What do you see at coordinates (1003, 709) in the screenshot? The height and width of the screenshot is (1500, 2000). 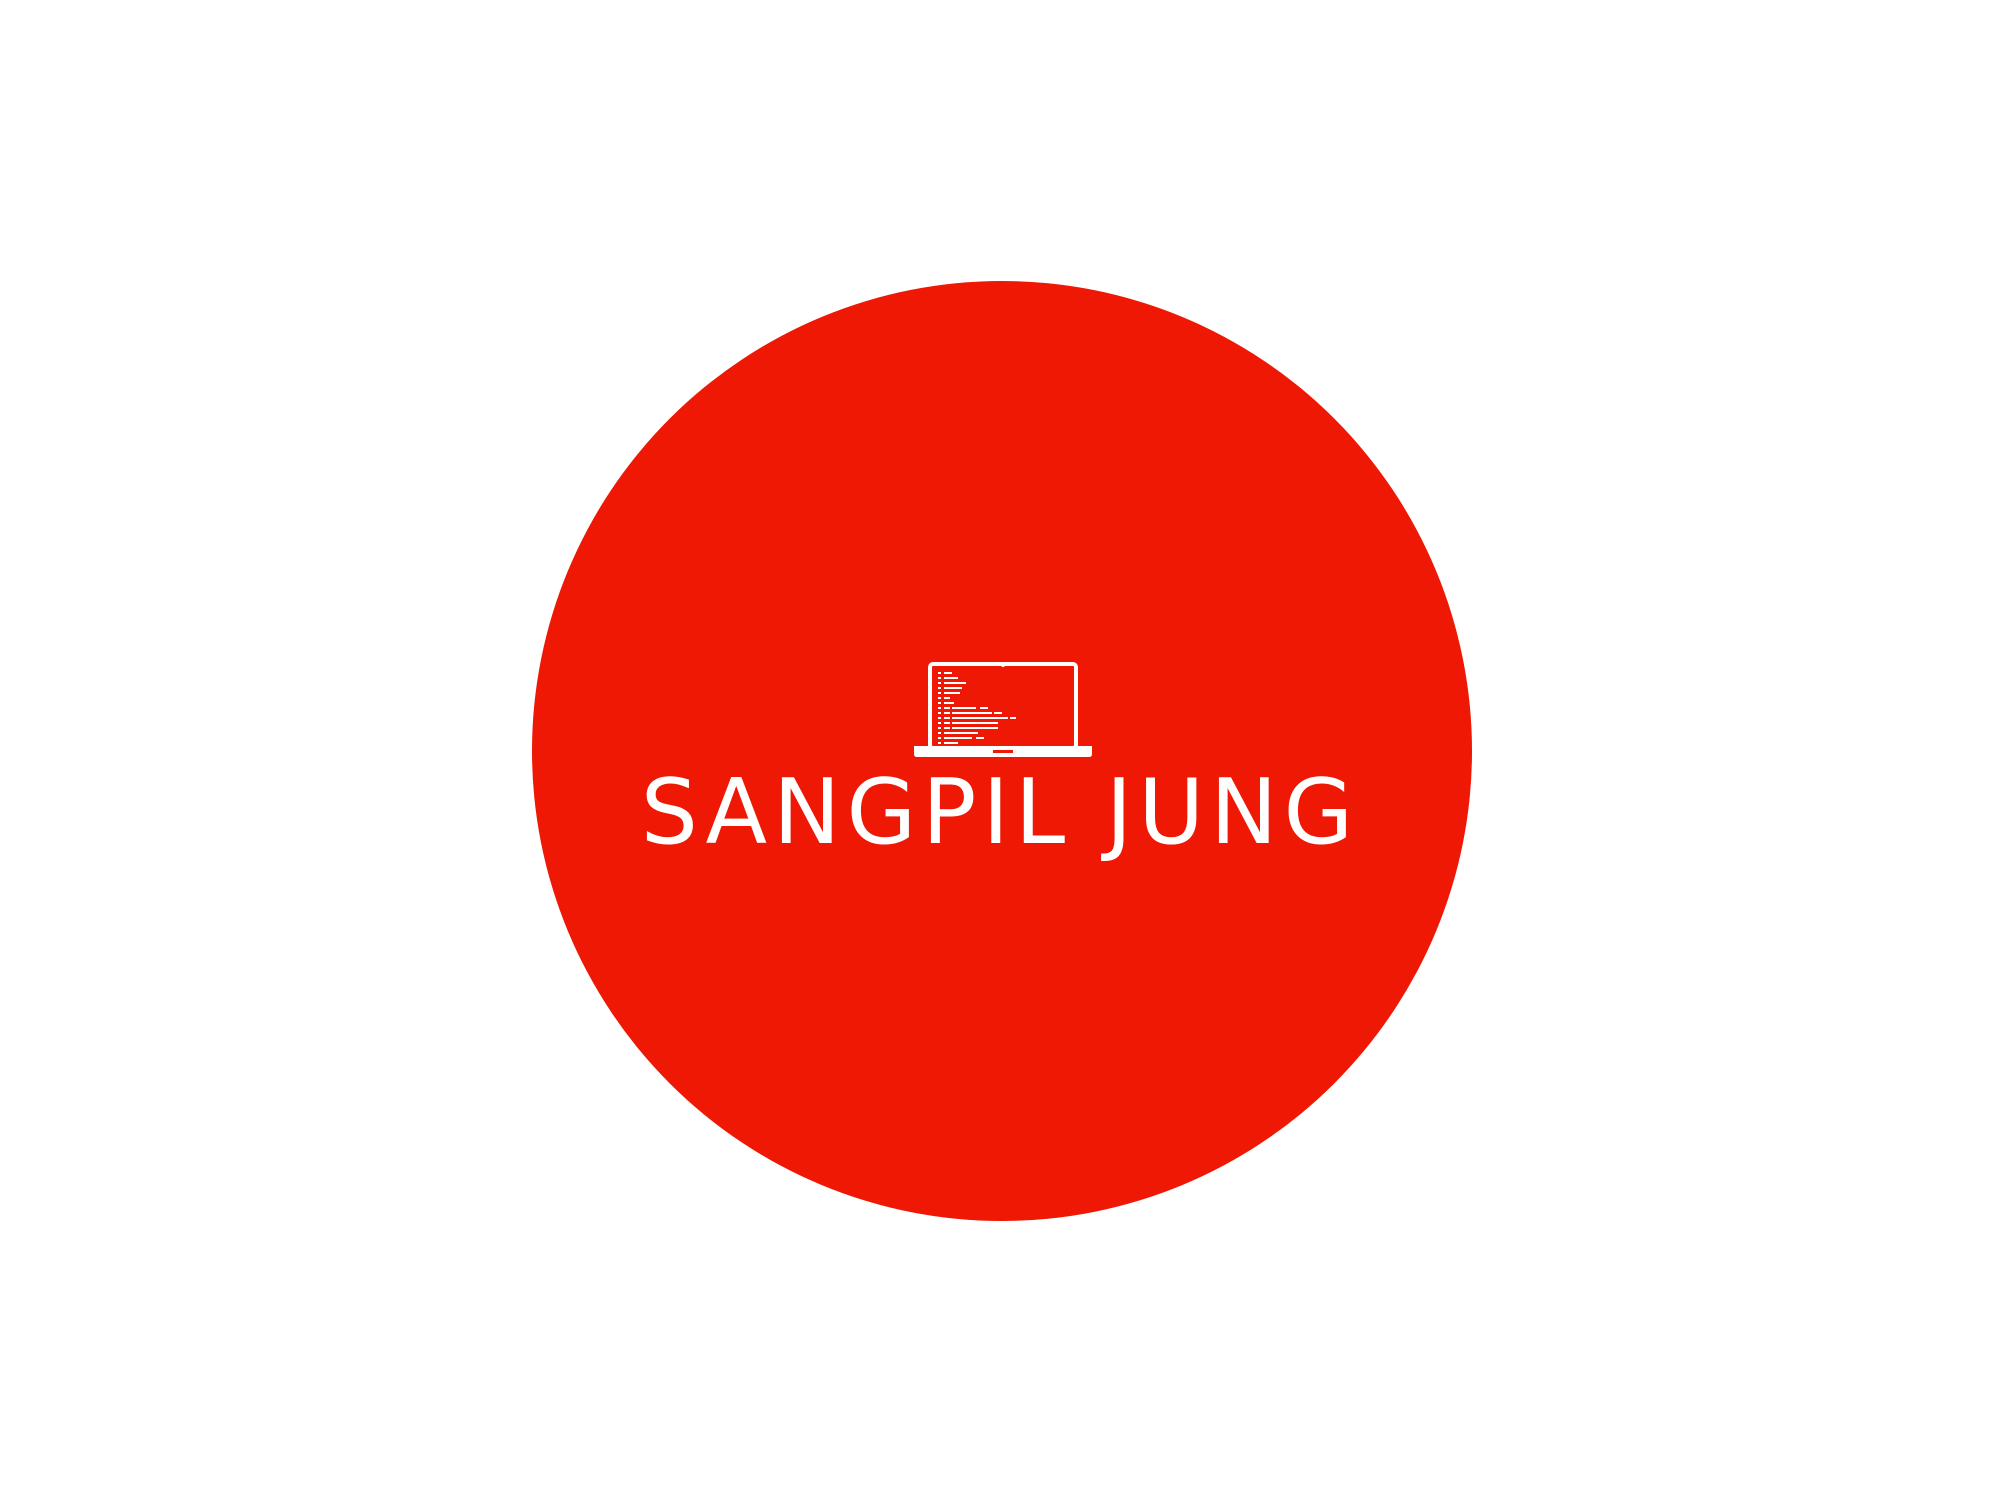 I see `laptop-code-icon` at bounding box center [1003, 709].